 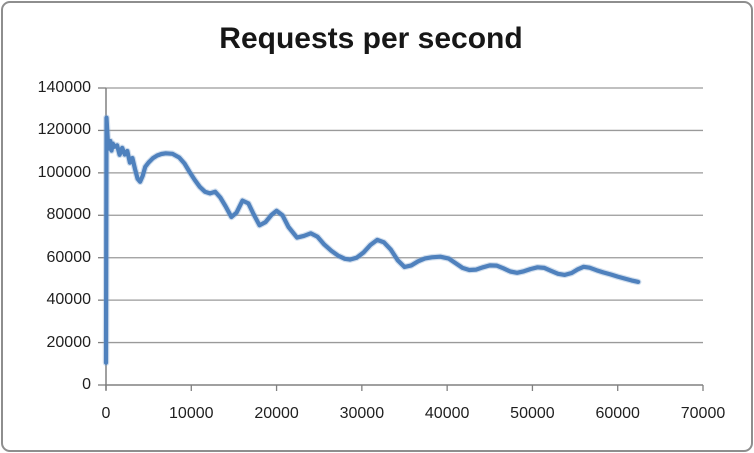 What do you see at coordinates (191, 413) in the screenshot?
I see `x-axis-label-10000: 10000` at bounding box center [191, 413].